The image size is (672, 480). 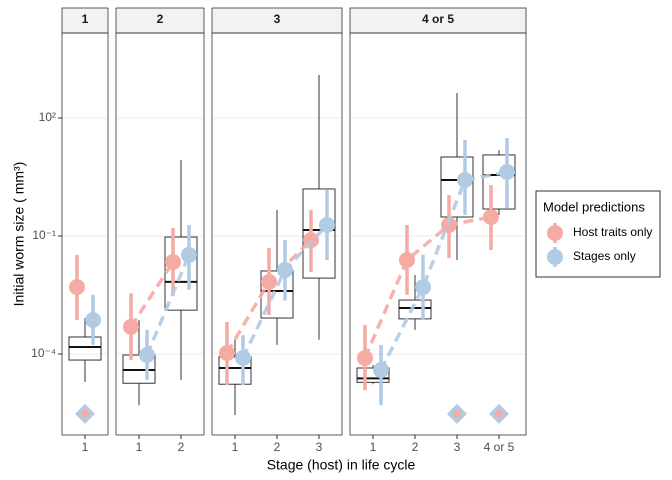 I want to click on strip-label: 2, so click(x=160, y=19).